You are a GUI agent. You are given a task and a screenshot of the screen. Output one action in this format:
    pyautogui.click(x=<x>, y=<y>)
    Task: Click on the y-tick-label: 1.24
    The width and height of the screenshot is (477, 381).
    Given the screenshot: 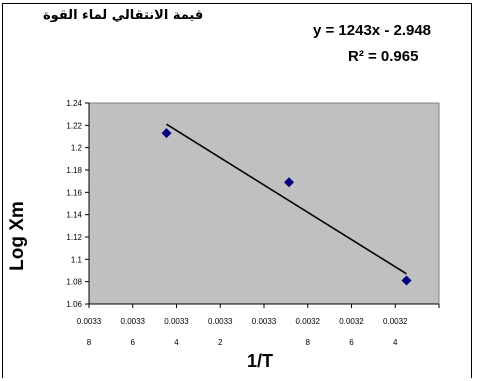 What is the action you would take?
    pyautogui.click(x=74, y=103)
    